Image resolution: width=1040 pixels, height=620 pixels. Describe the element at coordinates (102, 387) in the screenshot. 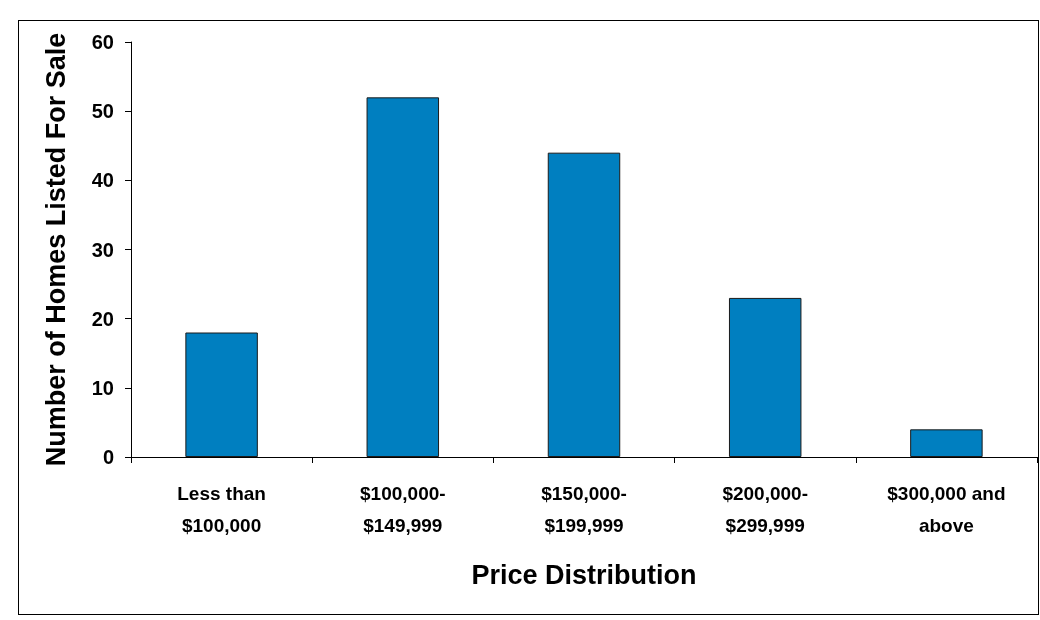

I see `y-tick-label: 10` at that location.